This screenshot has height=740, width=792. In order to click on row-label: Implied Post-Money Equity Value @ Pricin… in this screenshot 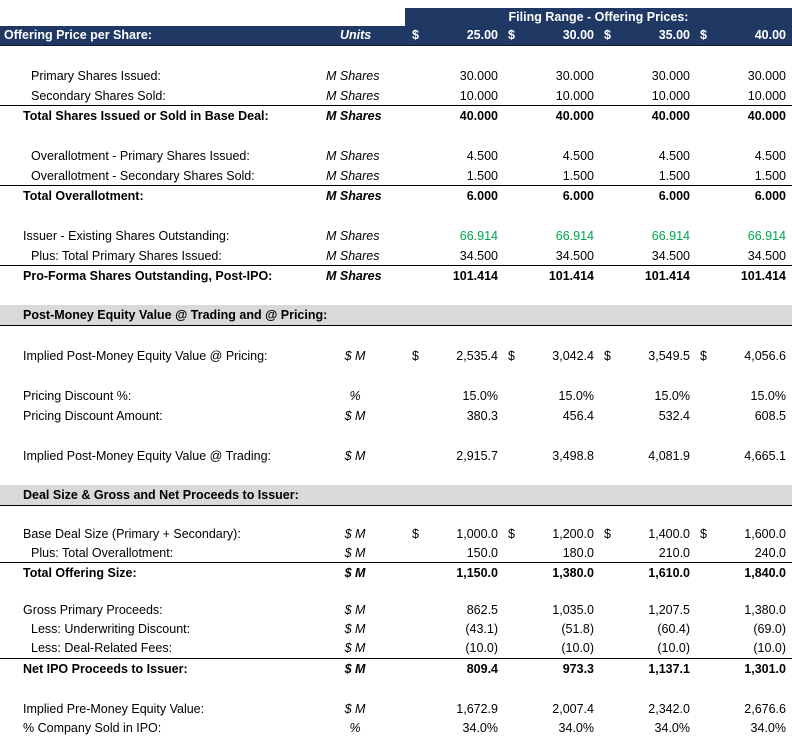, I will do `click(145, 356)`.